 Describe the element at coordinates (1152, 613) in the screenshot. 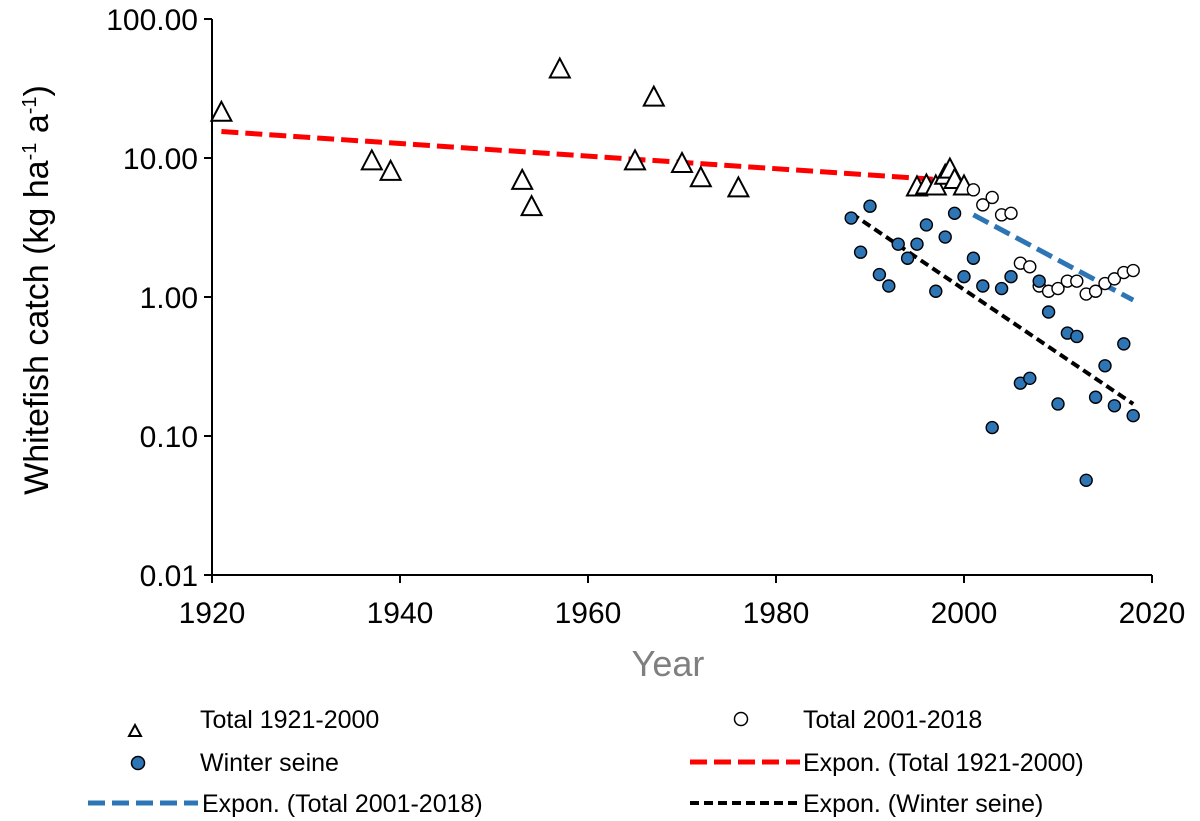

I see `x-tick-label: 2020` at that location.